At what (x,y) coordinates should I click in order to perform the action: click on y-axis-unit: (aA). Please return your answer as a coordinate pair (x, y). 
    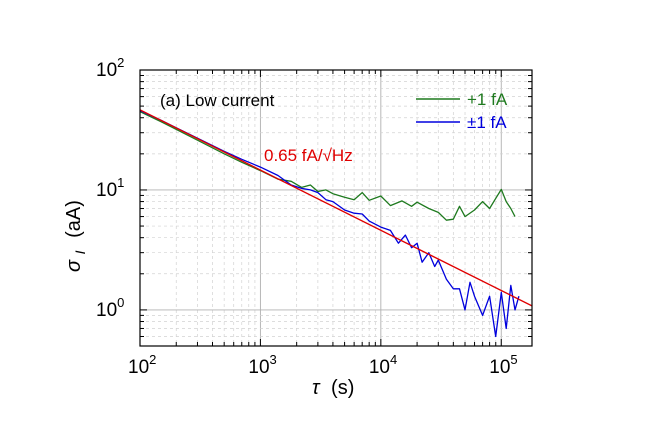
    Looking at the image, I should click on (74, 219).